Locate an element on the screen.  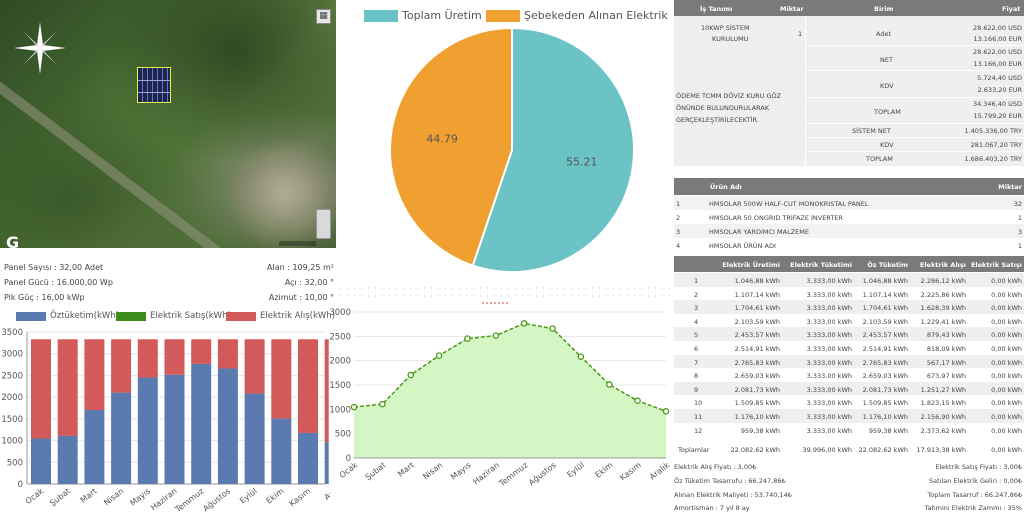
kdv-eur: 2.633,20 EUR is located at coordinates (999, 90).